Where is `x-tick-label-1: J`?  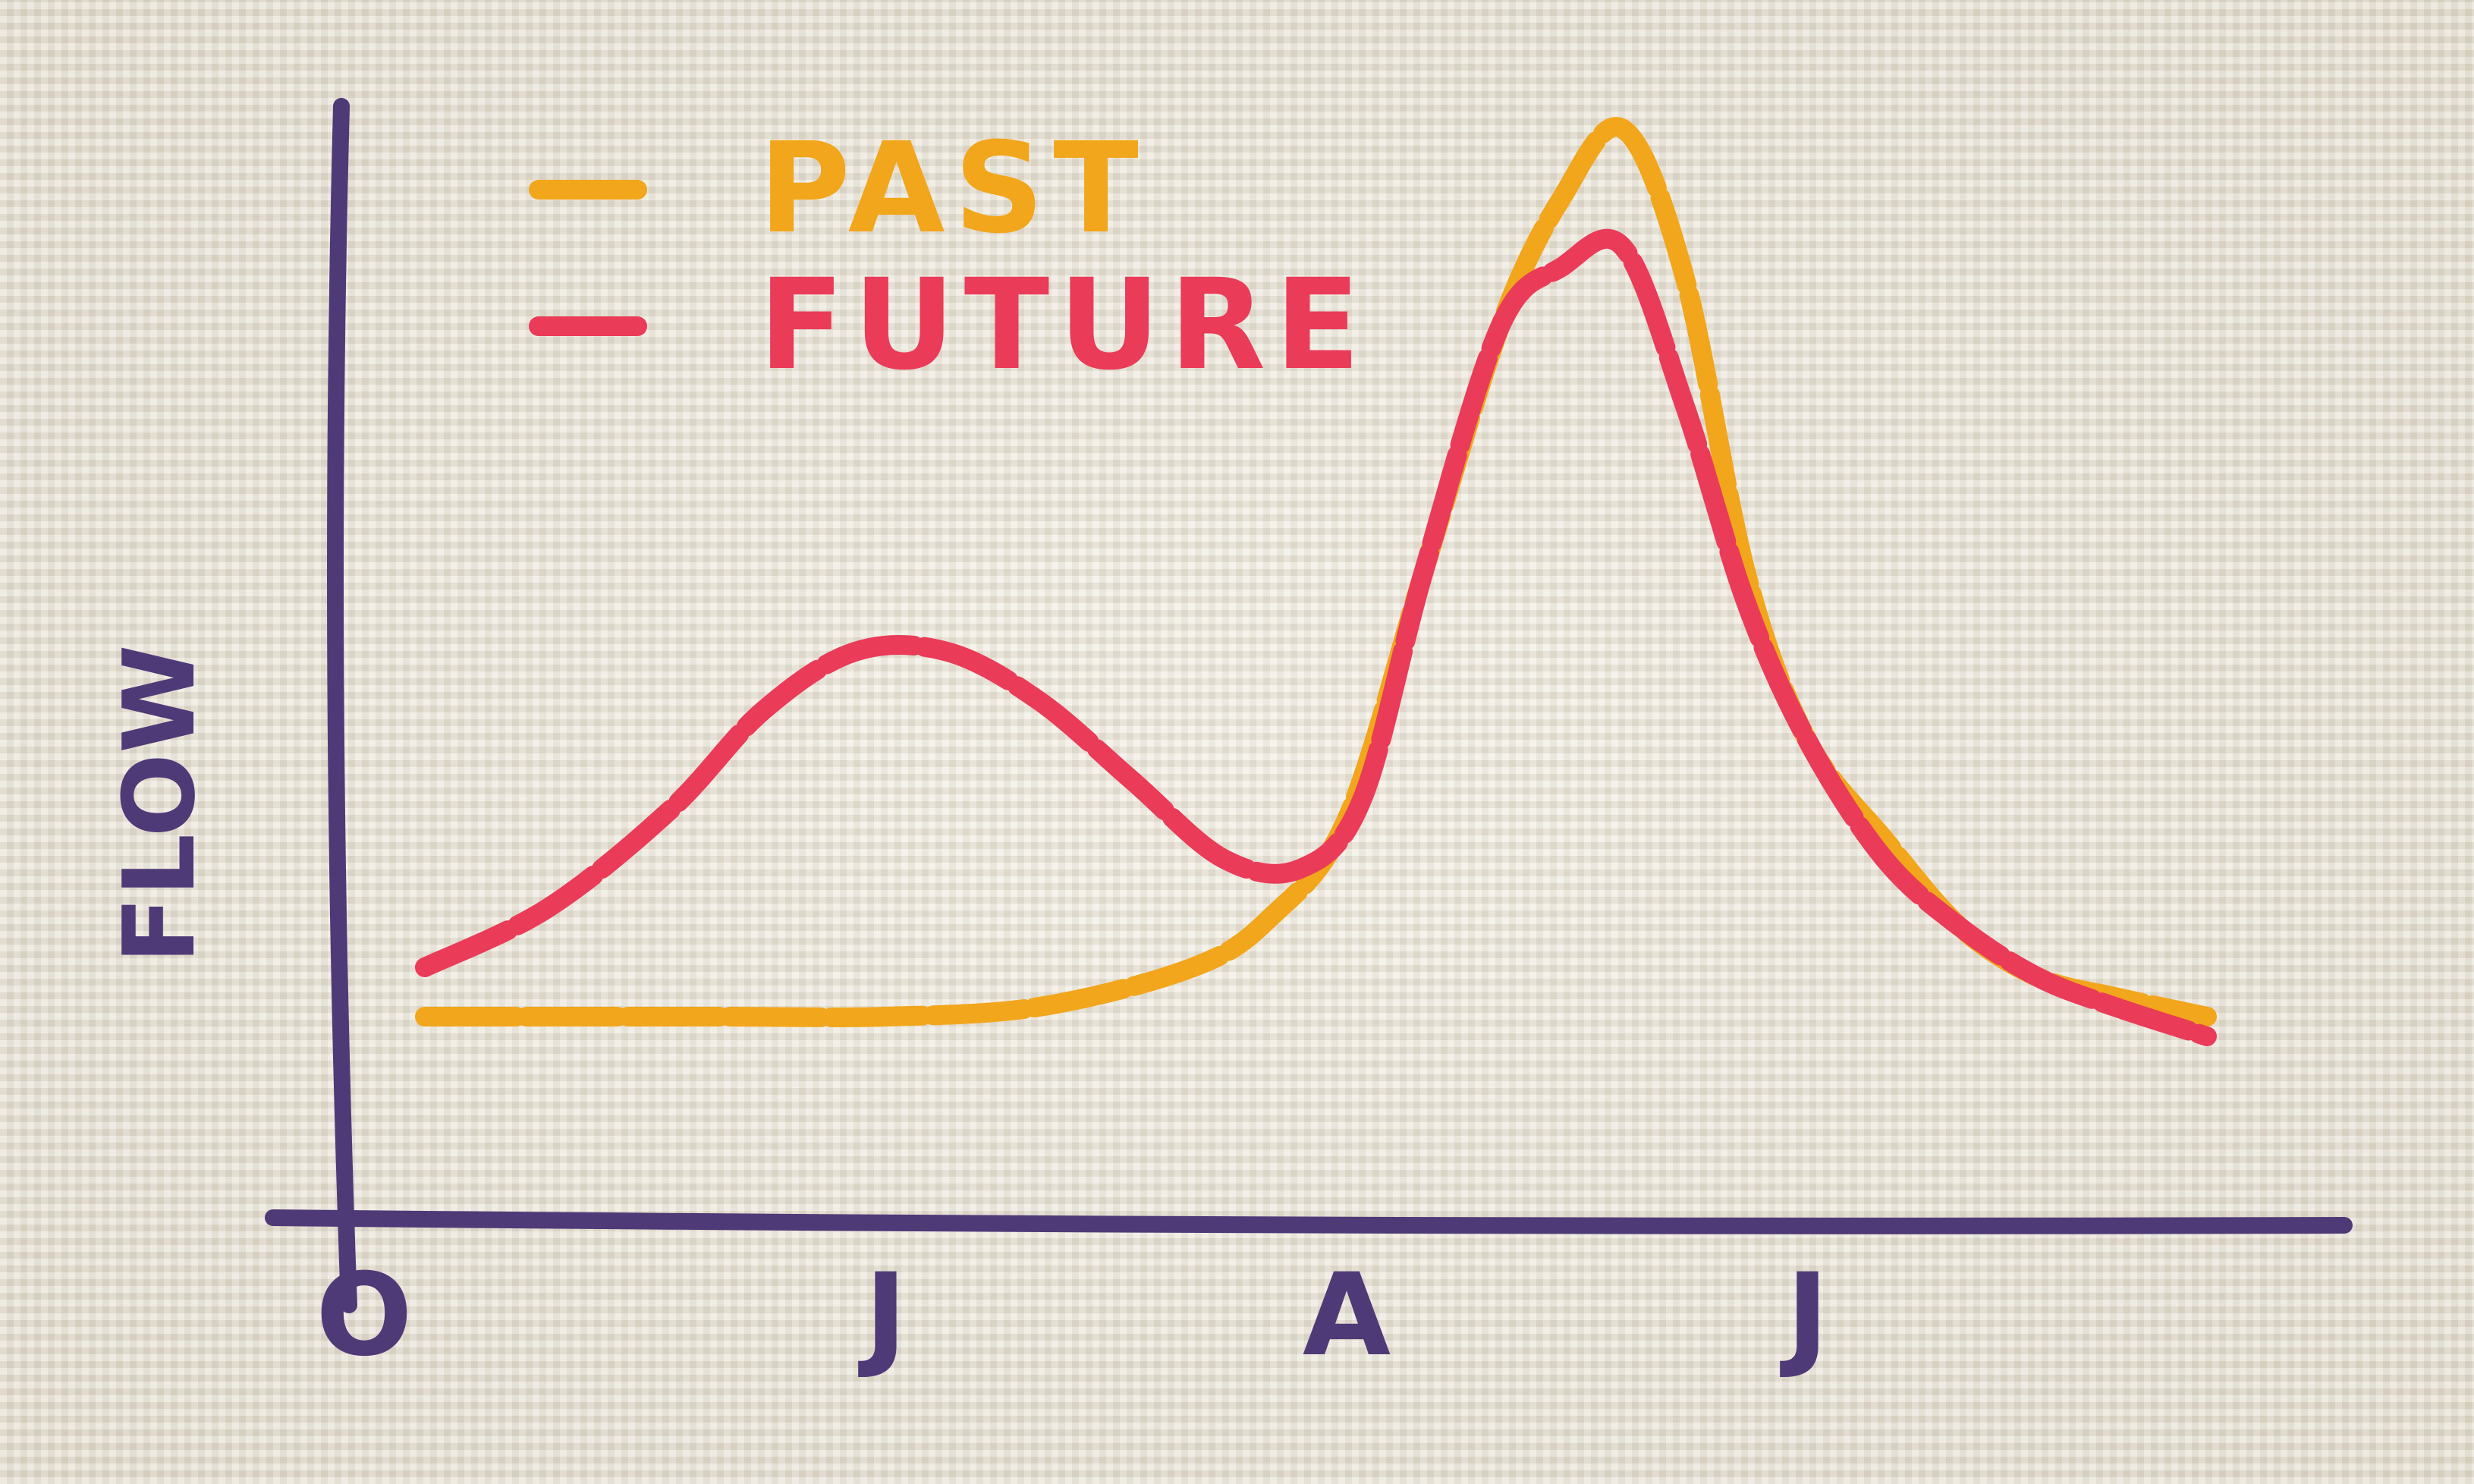
x-tick-label-1: J is located at coordinates (882, 1316).